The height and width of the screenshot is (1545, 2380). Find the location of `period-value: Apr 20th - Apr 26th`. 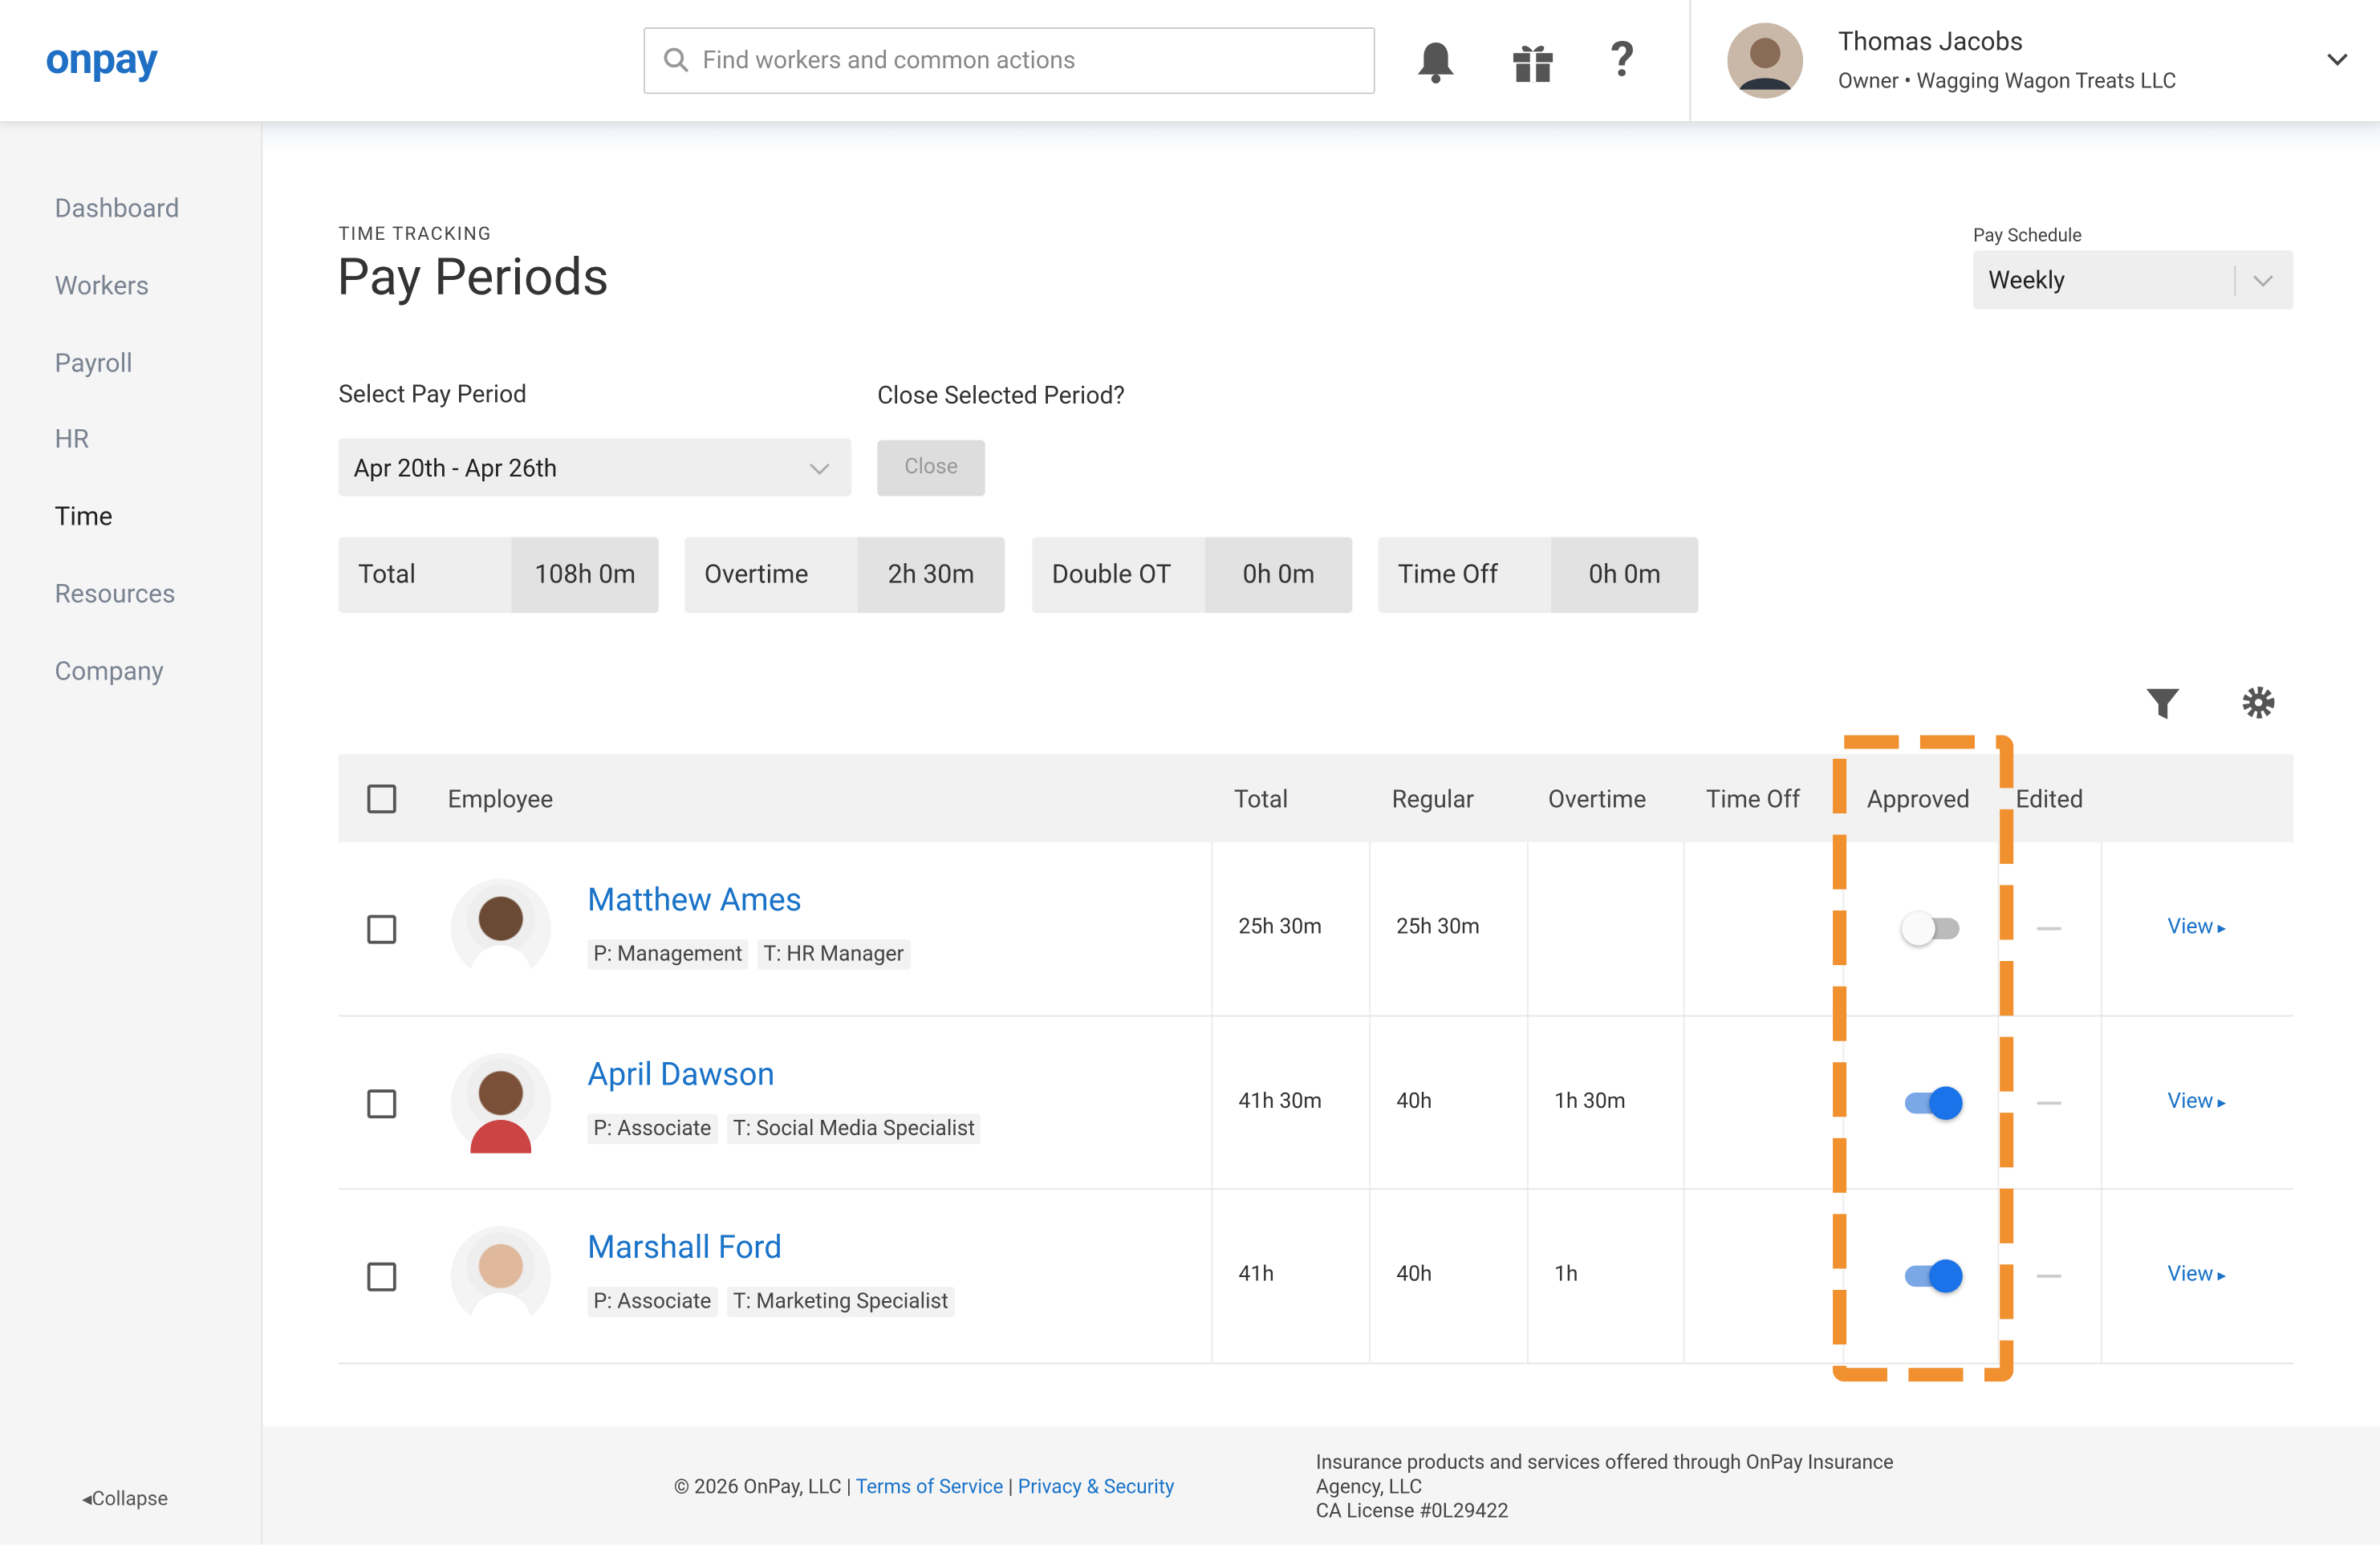

period-value: Apr 20th - Apr 26th is located at coordinates (455, 468).